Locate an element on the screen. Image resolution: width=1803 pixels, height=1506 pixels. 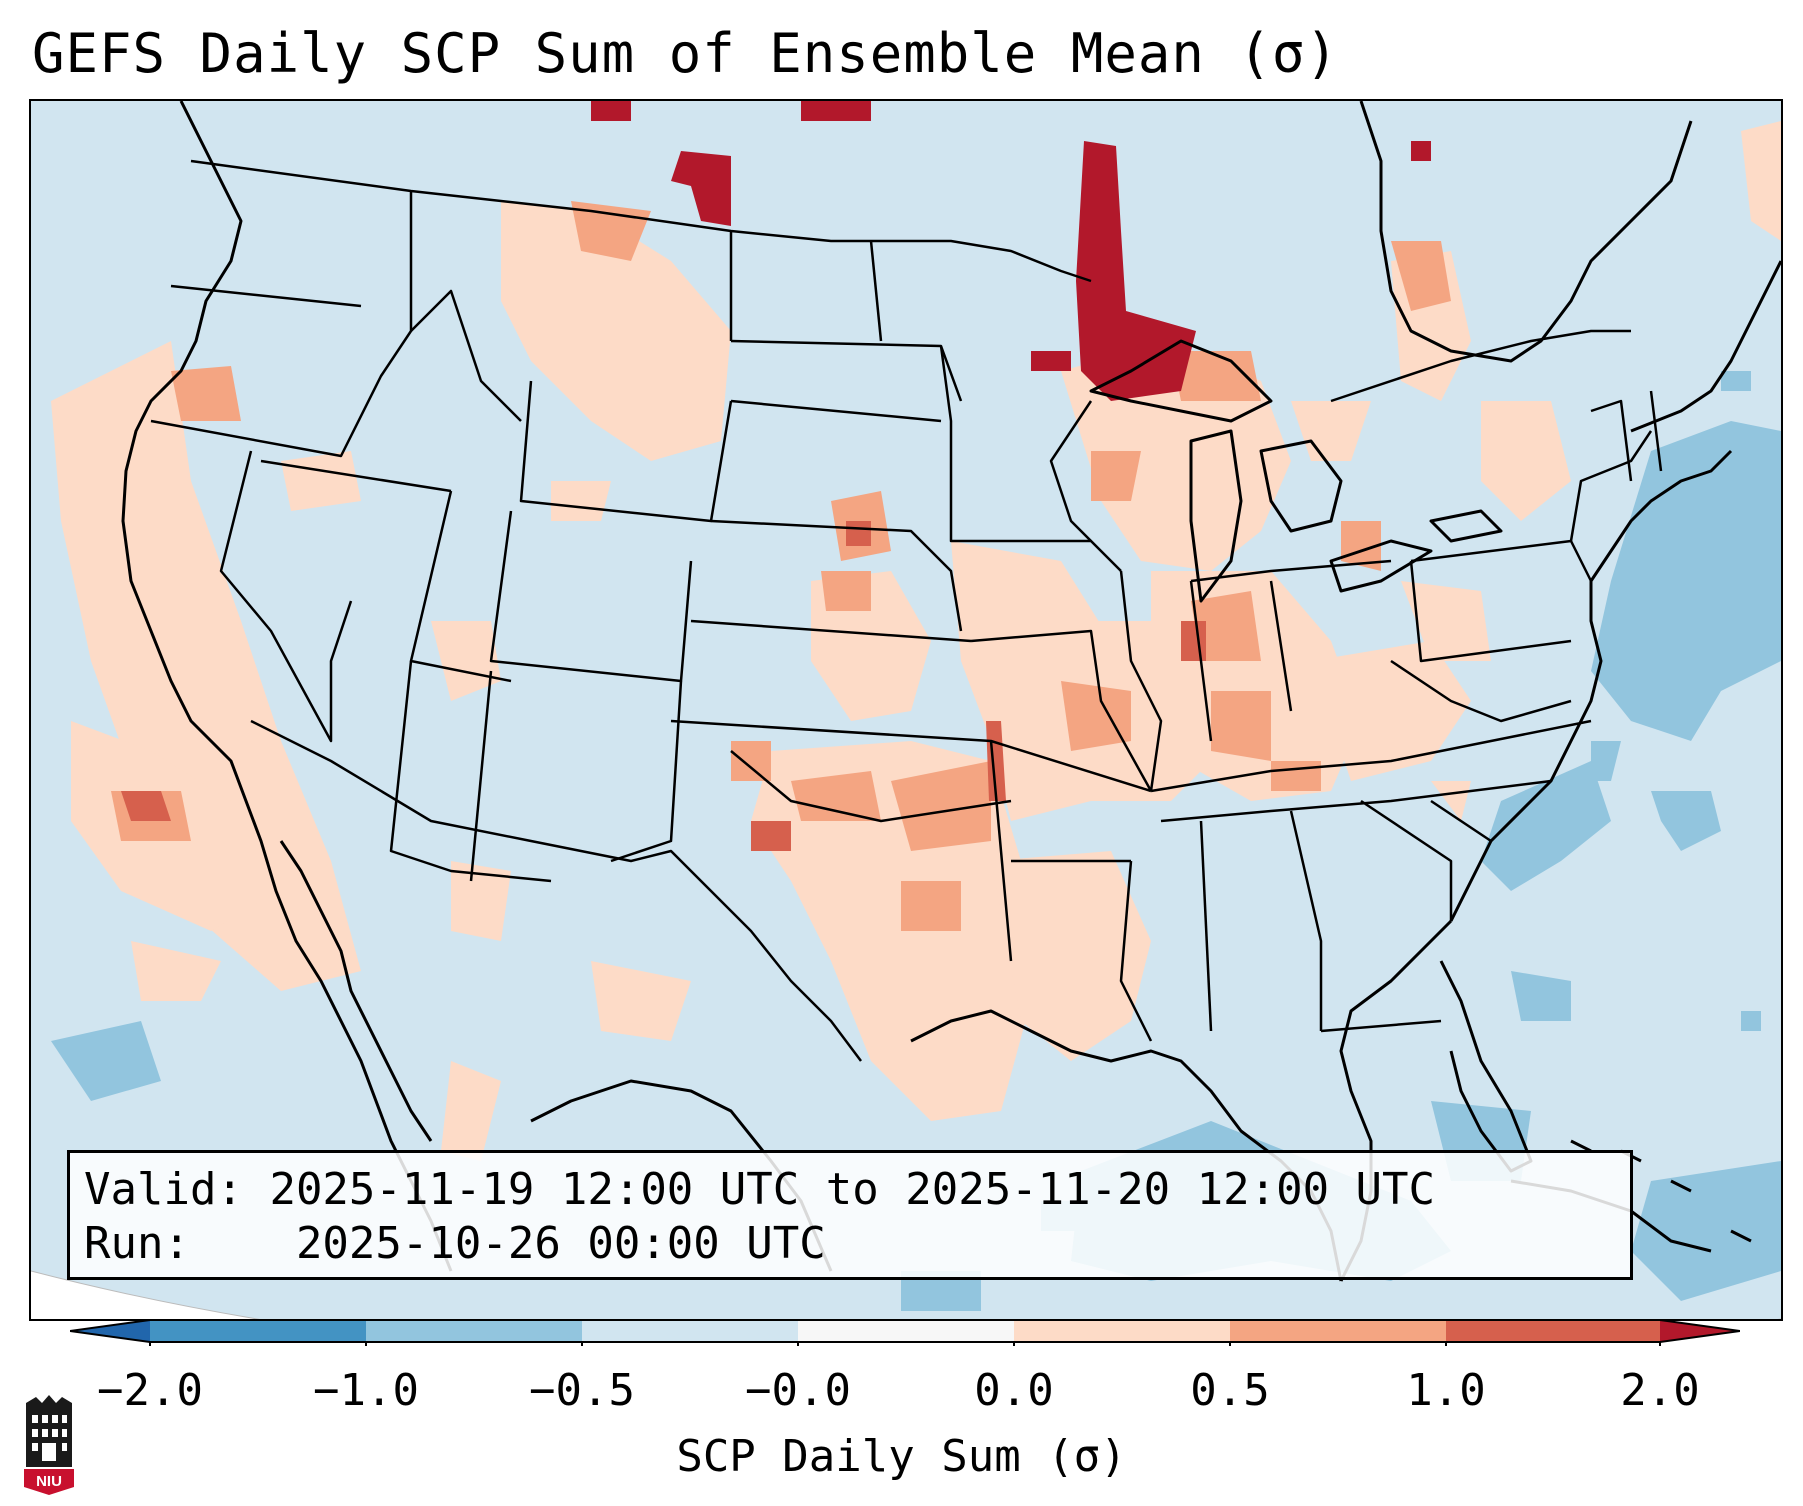
colorbar-tick-label: −0.5 is located at coordinates (582, 1390).